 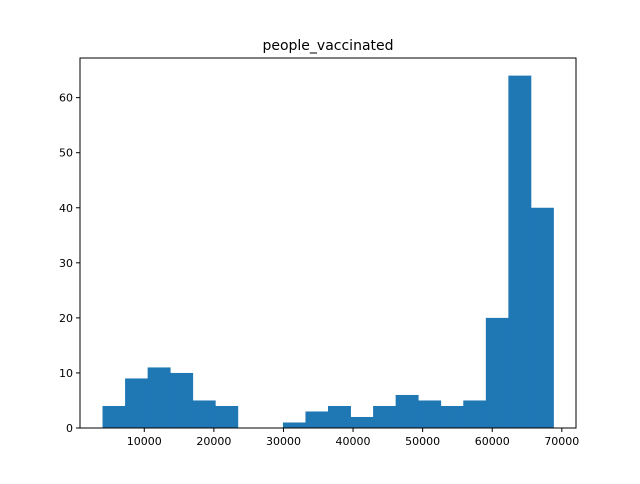 I want to click on y-tick-label: 50, so click(x=66, y=153).